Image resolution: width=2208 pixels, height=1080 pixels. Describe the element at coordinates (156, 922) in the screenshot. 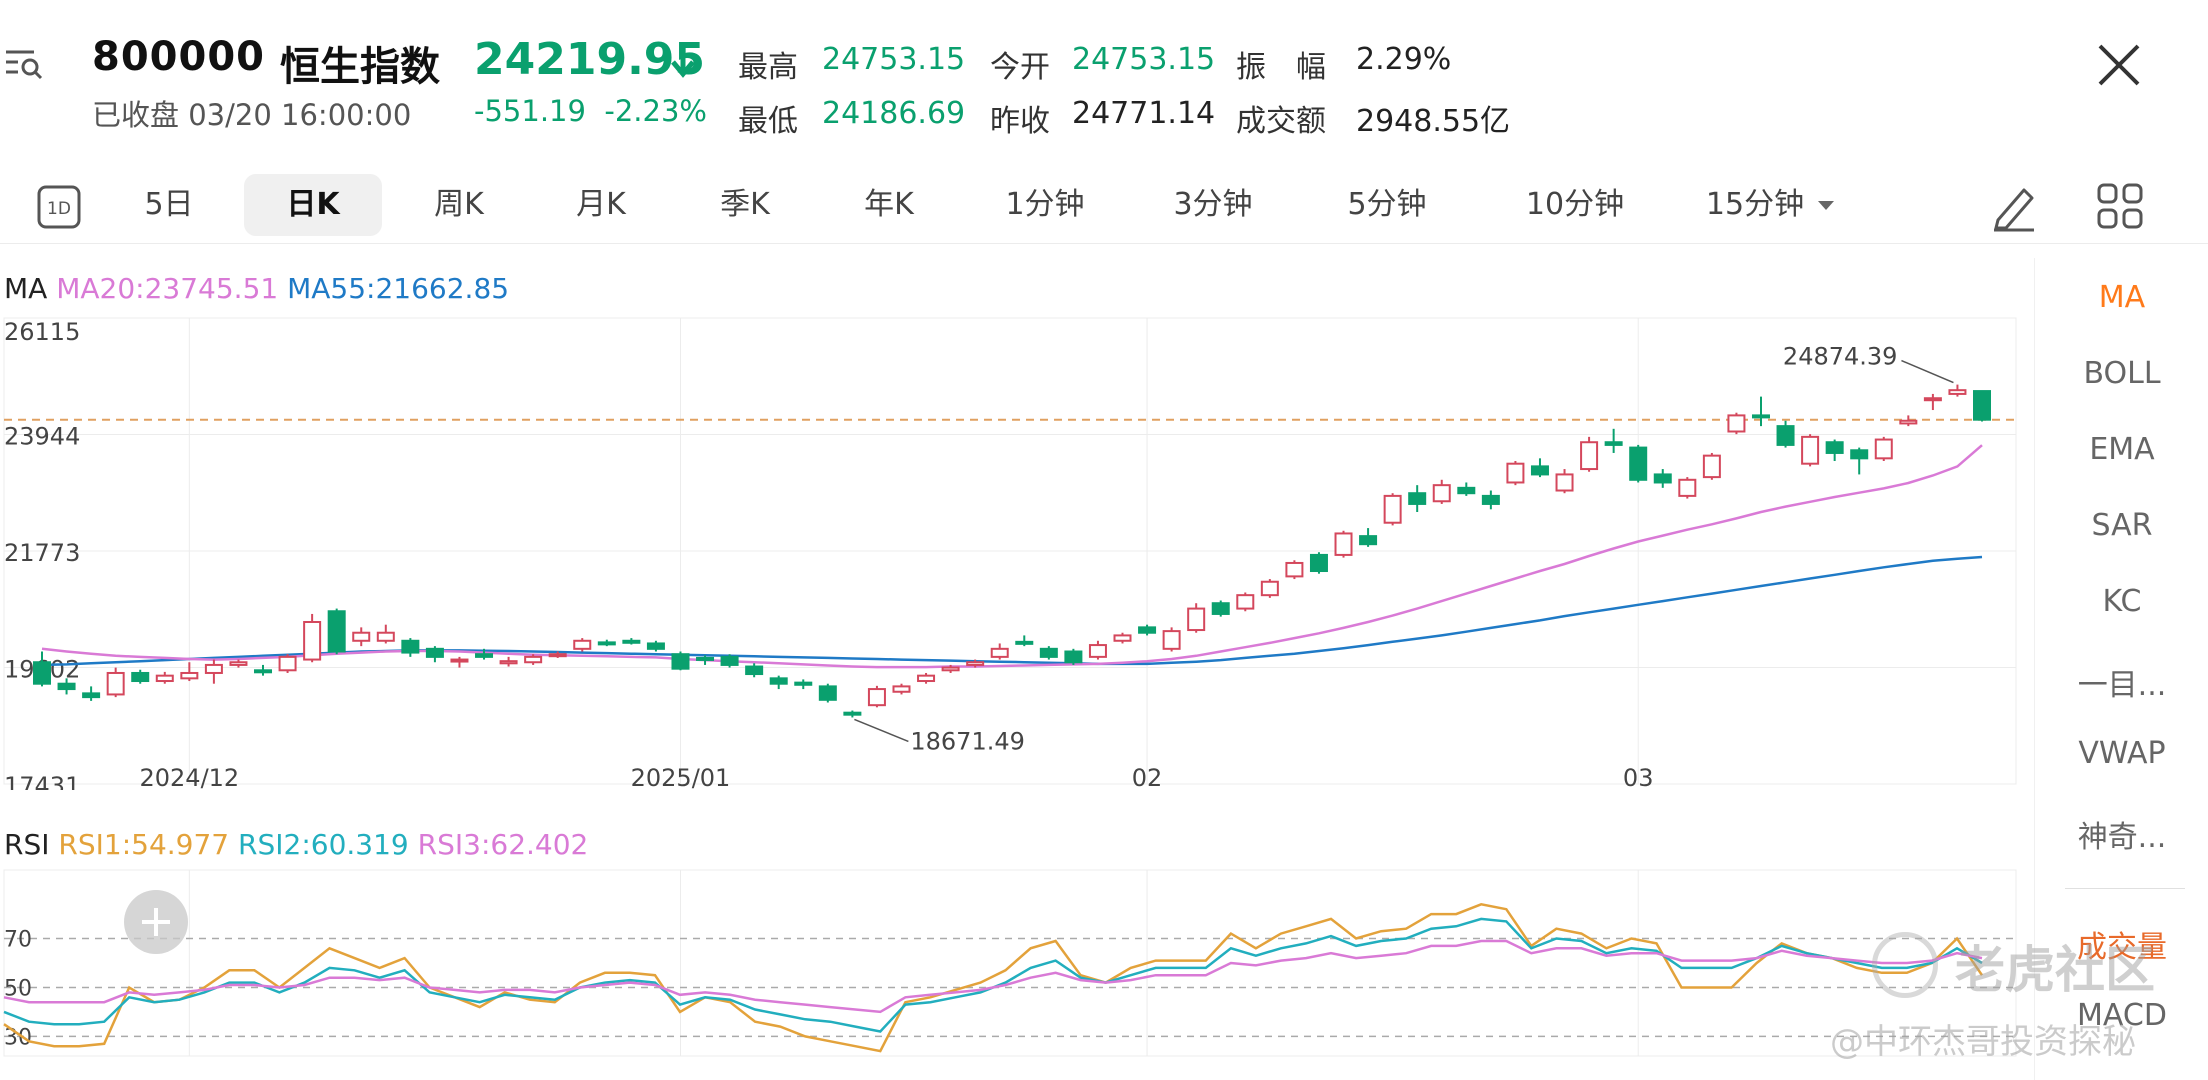

I see `add-indicator-button` at that location.